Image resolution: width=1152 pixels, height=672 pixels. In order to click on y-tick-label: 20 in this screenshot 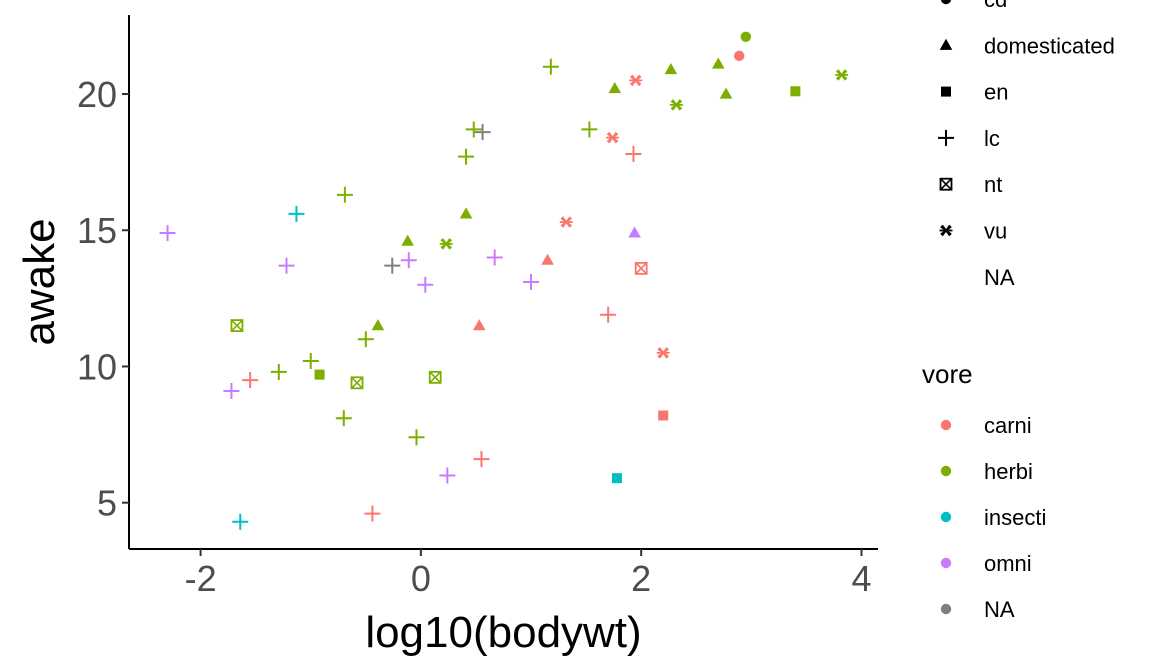, I will do `click(97, 94)`.